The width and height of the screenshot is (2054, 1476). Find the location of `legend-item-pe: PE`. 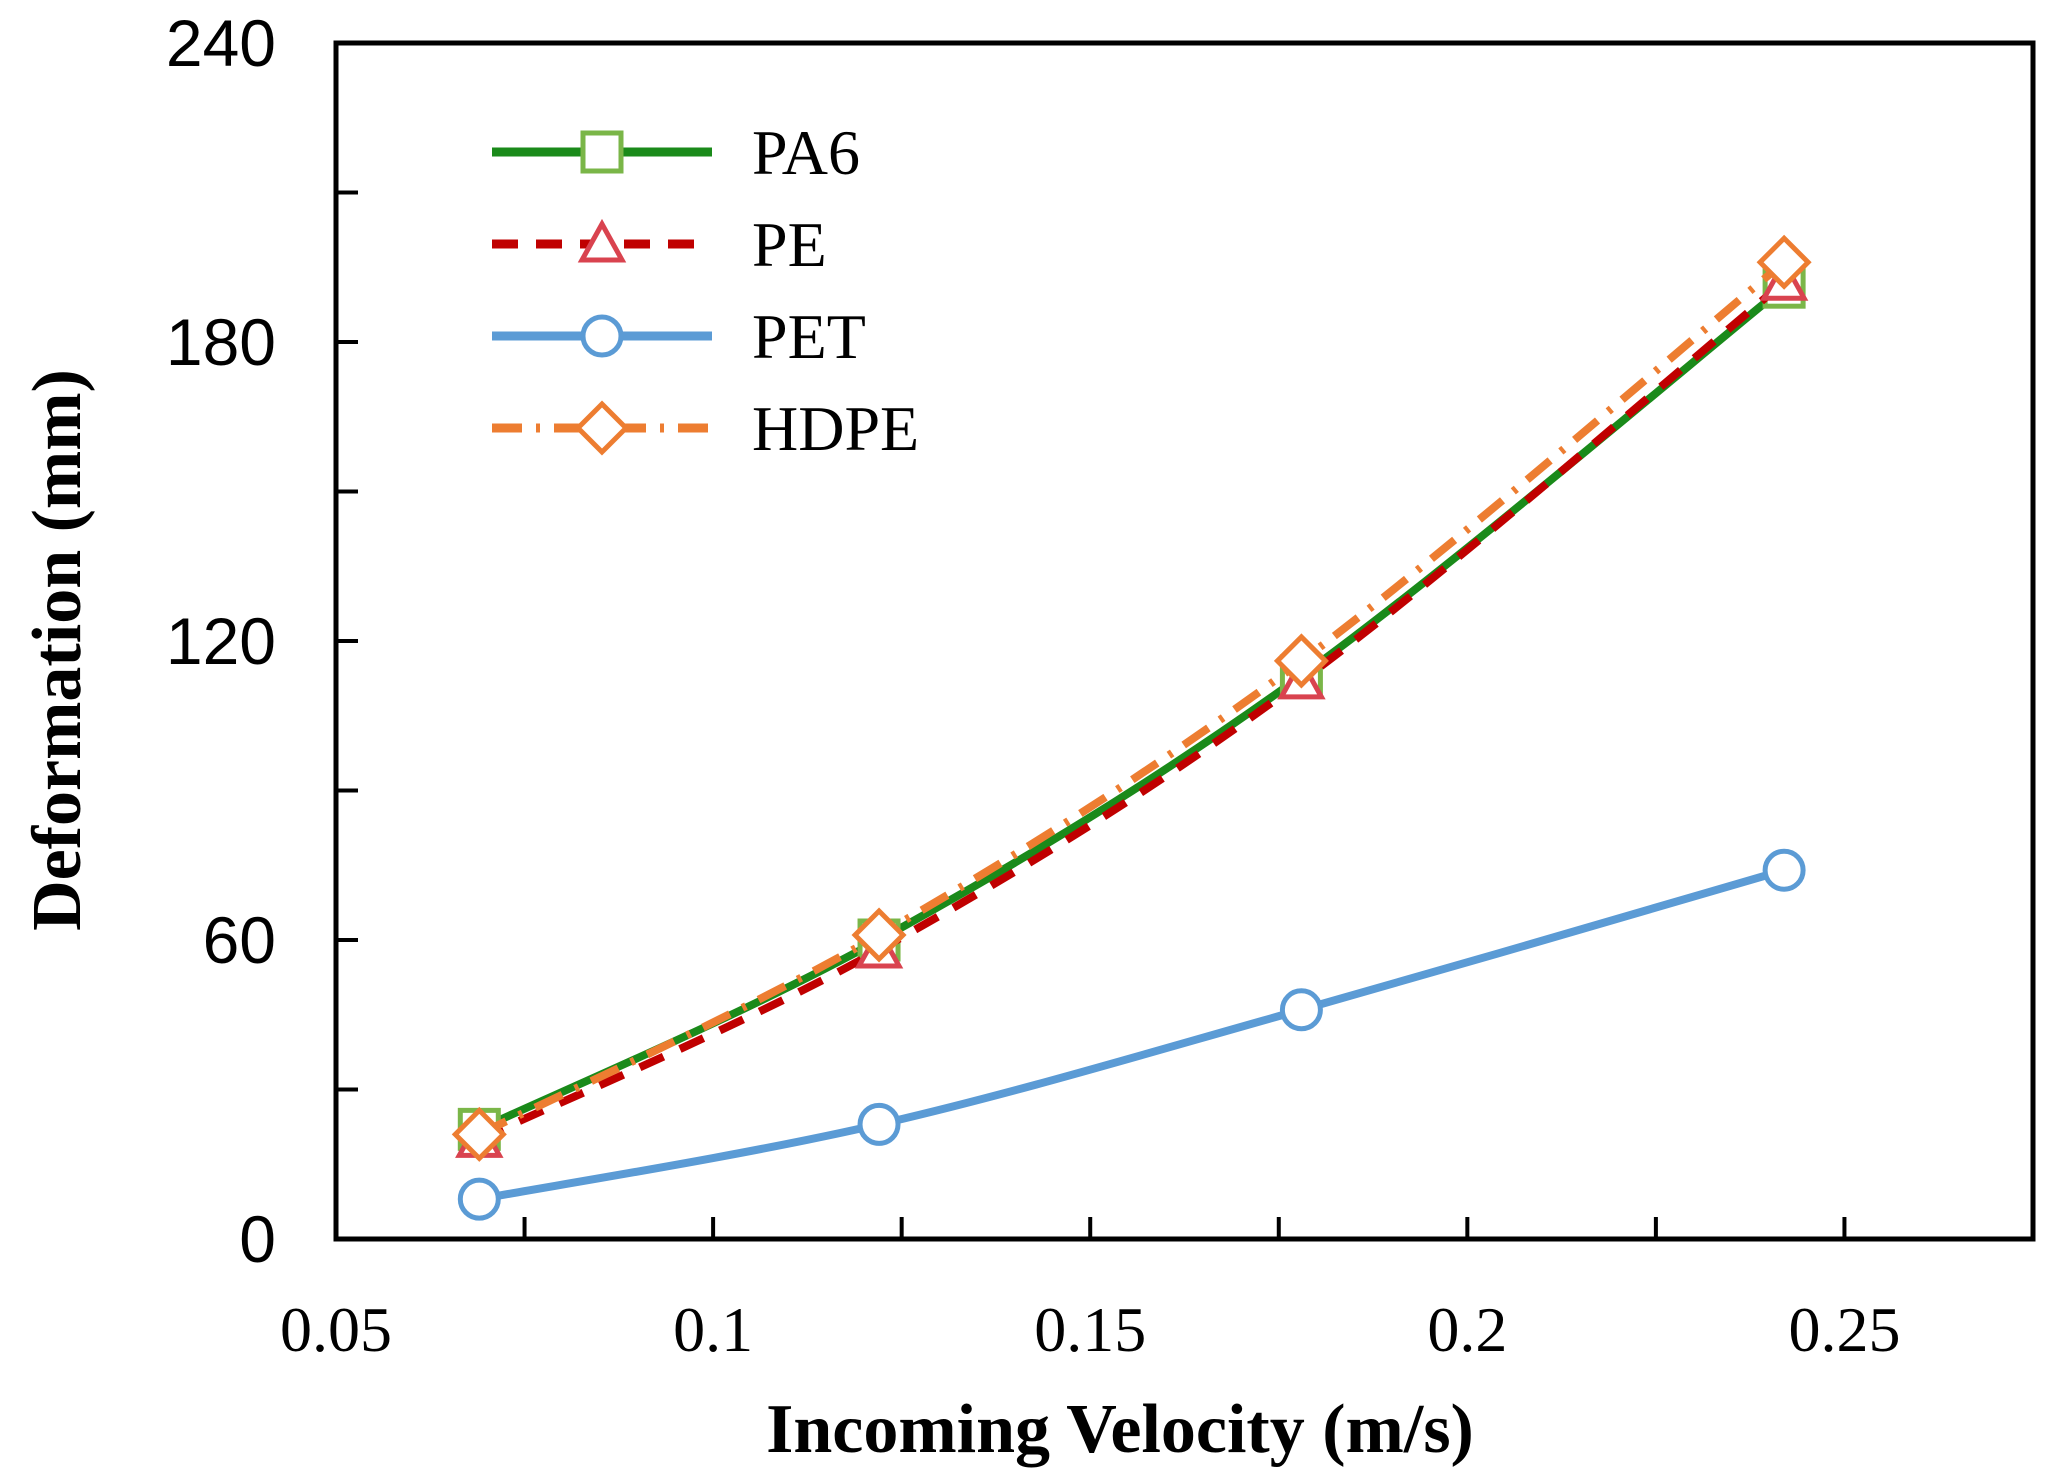

legend-item-pe: PE is located at coordinates (659, 244).